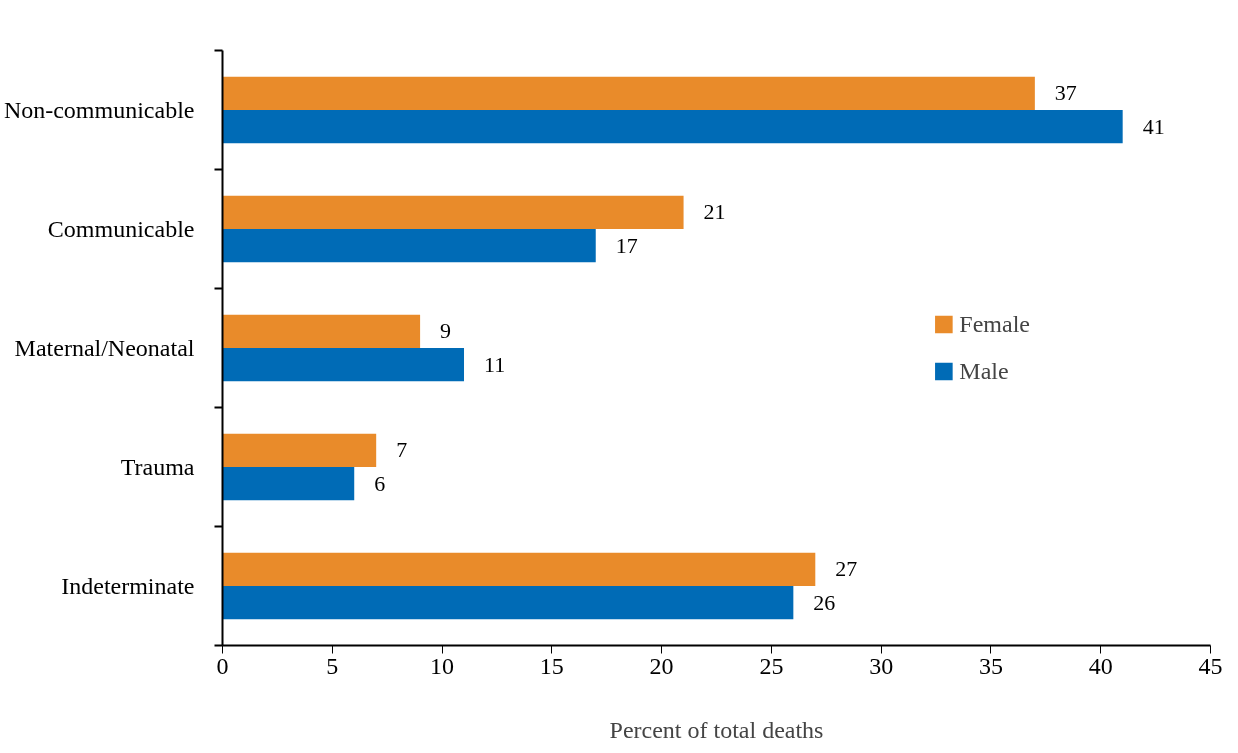 The width and height of the screenshot is (1238, 753). What do you see at coordinates (495, 364) in the screenshot?
I see `data-label: 11` at bounding box center [495, 364].